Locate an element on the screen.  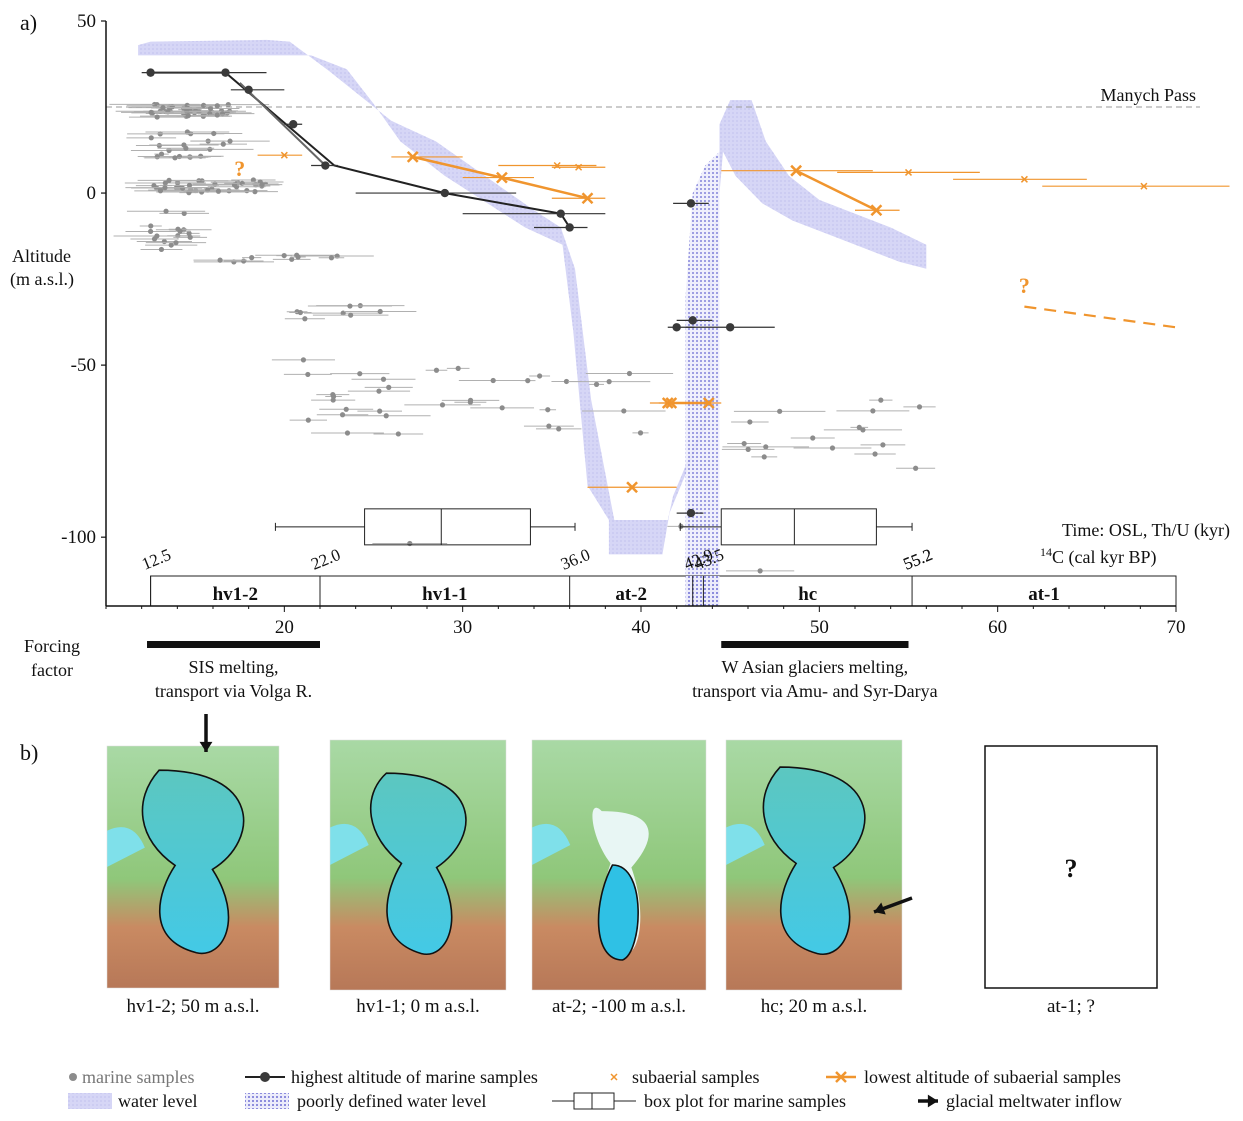
poorly-defined-water-level-band is located at coordinates (702, 370).